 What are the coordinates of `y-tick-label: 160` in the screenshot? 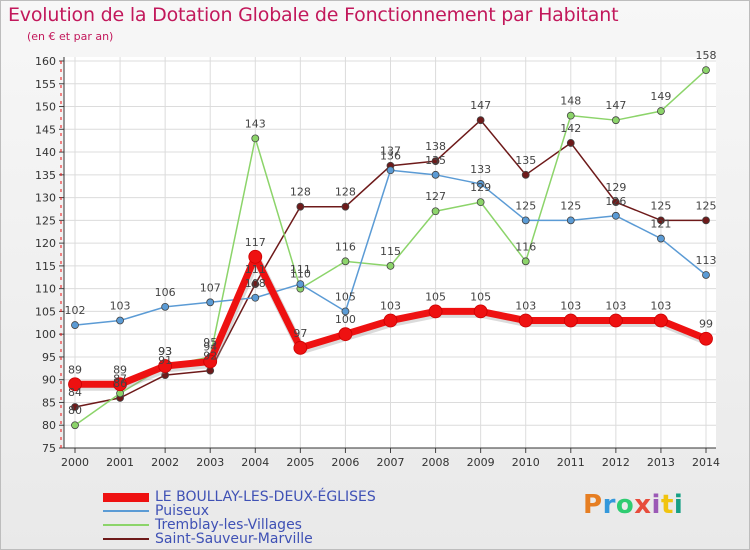 It's located at (45, 61).